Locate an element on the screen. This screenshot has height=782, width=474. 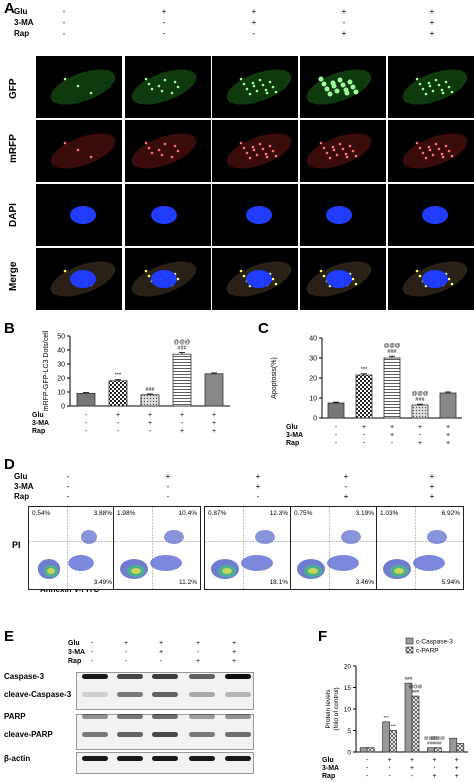
quadrant-lower-right-pct: 5.94% is located at coordinates (450, 582).